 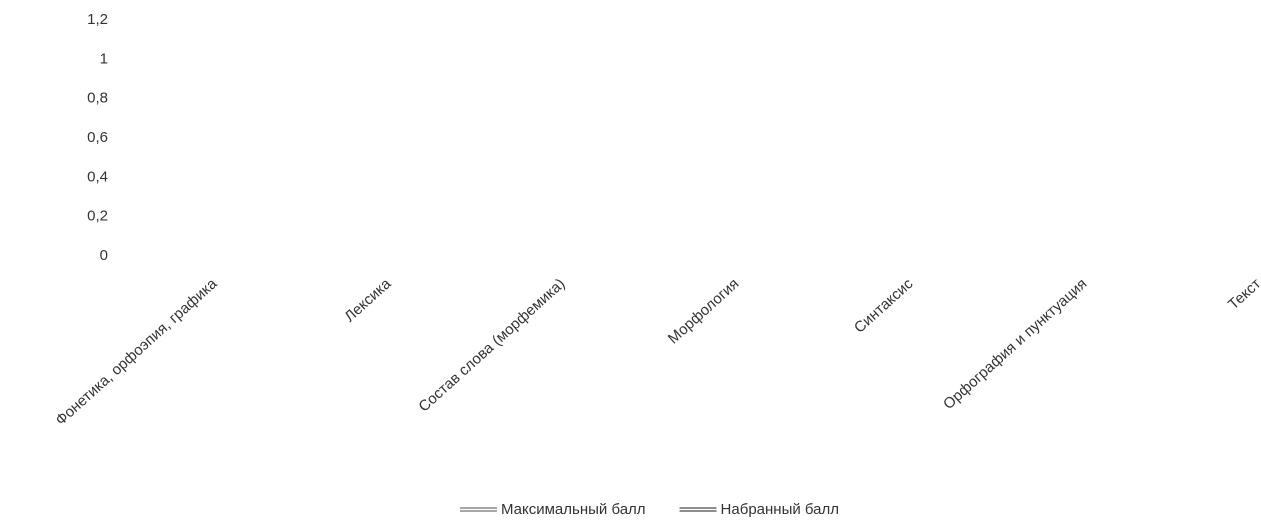 I want to click on x-tick-label: Орфография и пунктуация, so click(x=1015, y=344).